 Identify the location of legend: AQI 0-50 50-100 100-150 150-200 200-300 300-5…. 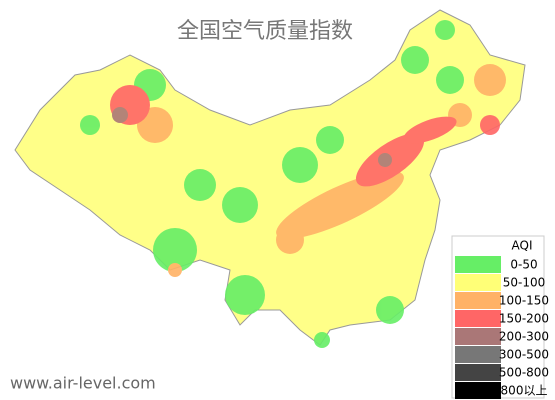
(500, 317).